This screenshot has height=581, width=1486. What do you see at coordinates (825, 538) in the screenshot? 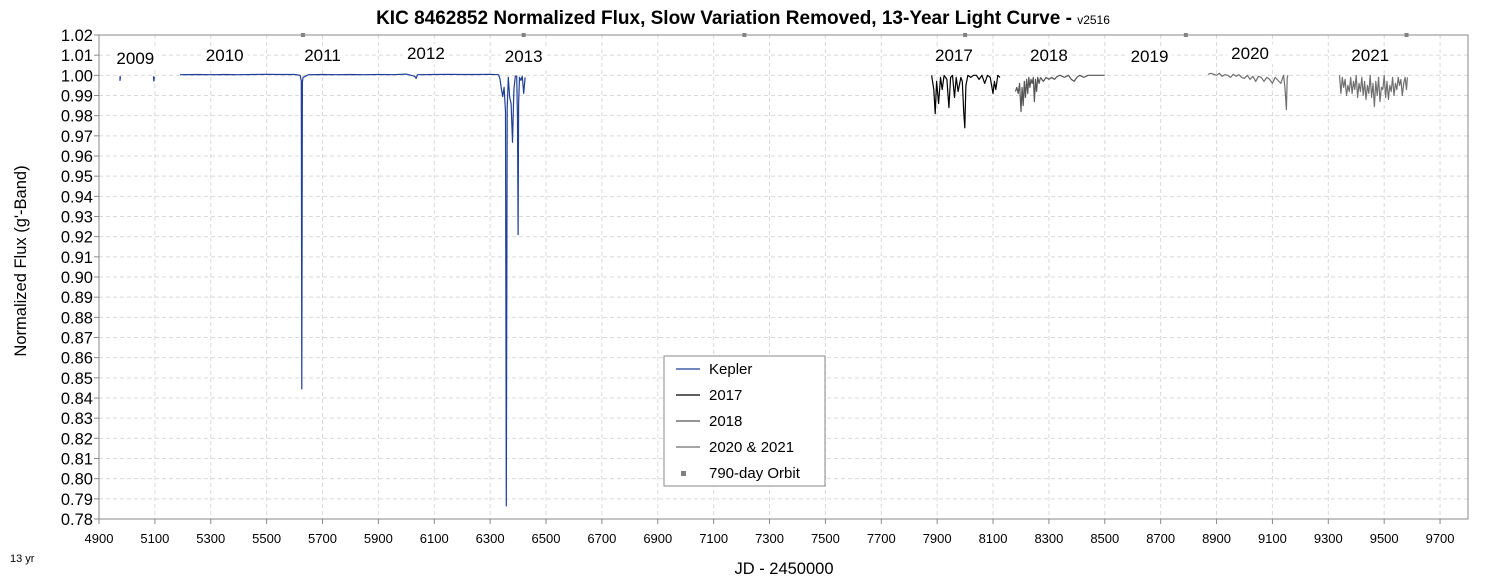
I see `x-tick-label: 7500` at bounding box center [825, 538].